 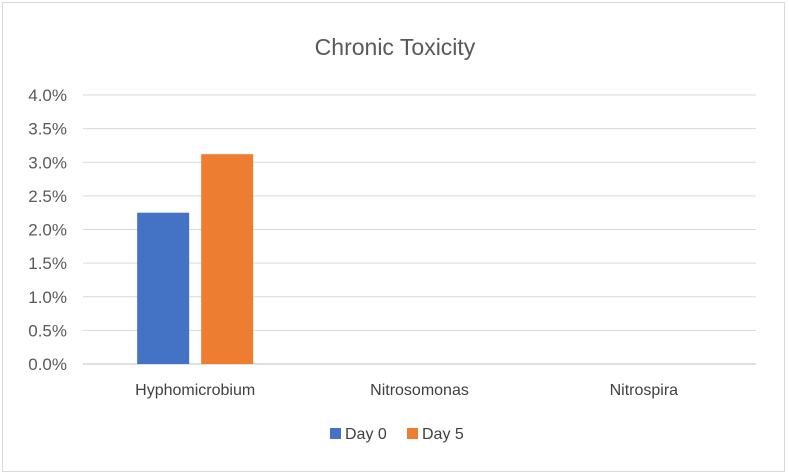 I want to click on x-axis-category-labels: Hyphomicrobium Nitrosomonas Nitrospira, so click(x=406, y=390).